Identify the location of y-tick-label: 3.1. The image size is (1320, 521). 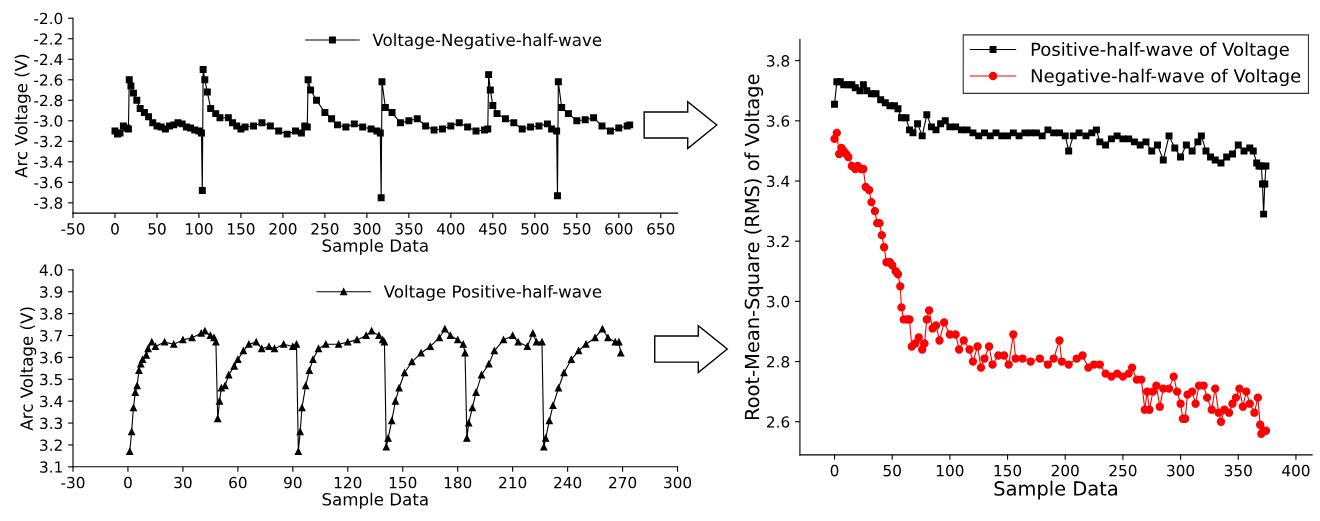
(51, 467).